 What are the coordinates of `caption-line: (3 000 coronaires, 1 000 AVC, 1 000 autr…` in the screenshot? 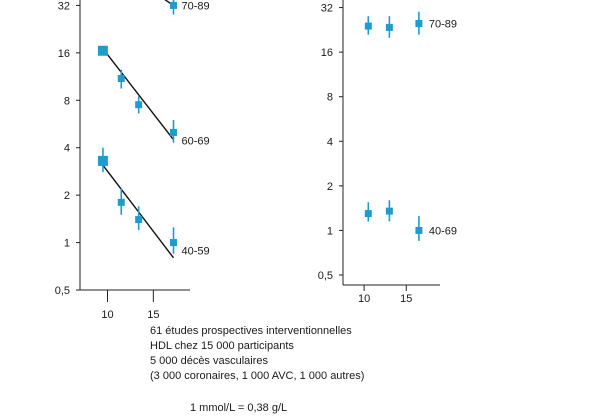 It's located at (257, 376).